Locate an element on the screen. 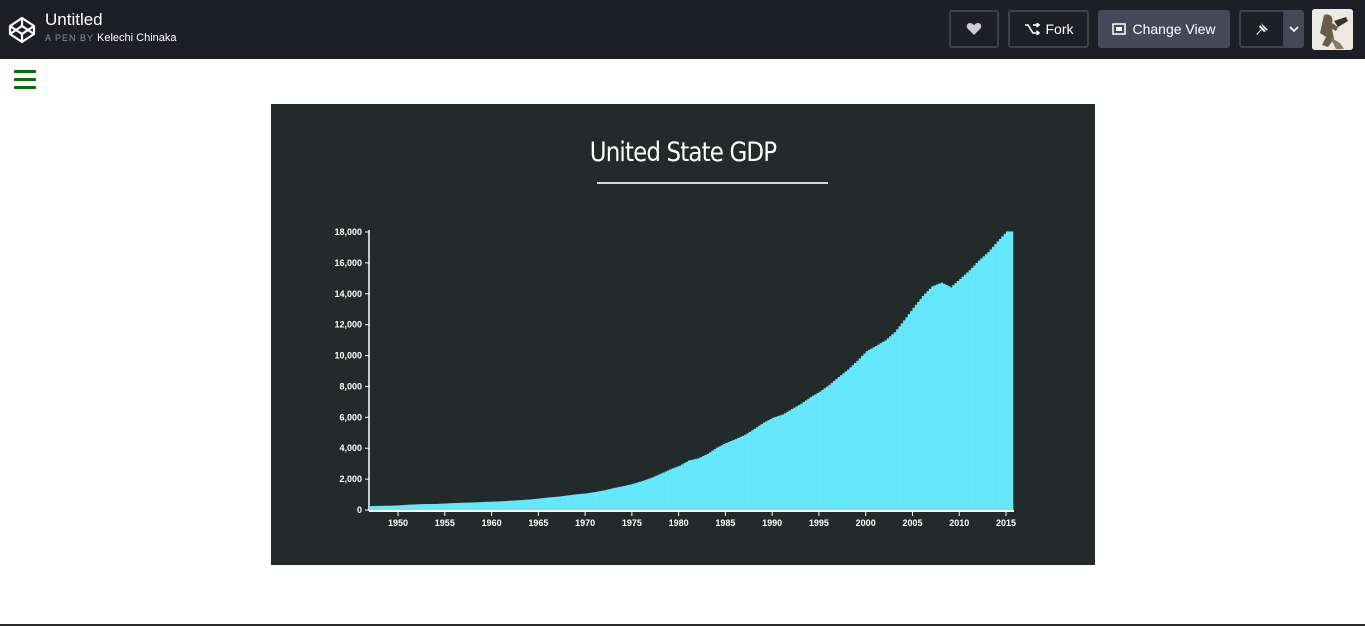  change-view-label: Change View is located at coordinates (1174, 29).